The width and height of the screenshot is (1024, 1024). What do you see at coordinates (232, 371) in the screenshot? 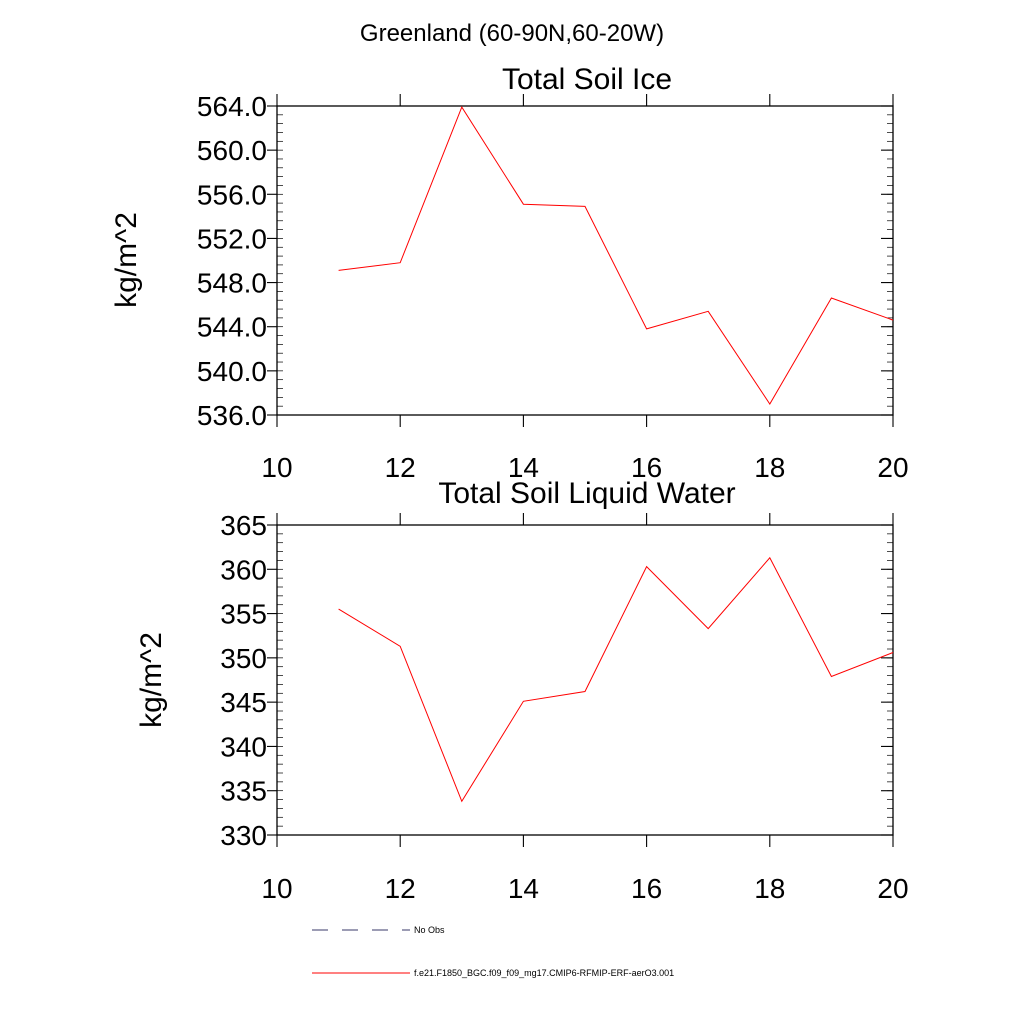
I see `y-tick-label: 540.0` at bounding box center [232, 371].